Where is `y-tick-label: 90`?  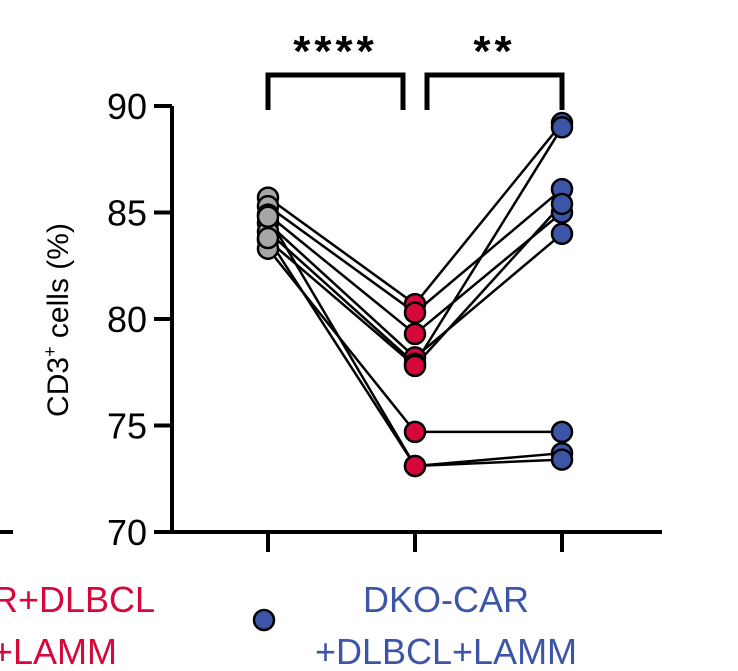 y-tick-label: 90 is located at coordinates (127, 106).